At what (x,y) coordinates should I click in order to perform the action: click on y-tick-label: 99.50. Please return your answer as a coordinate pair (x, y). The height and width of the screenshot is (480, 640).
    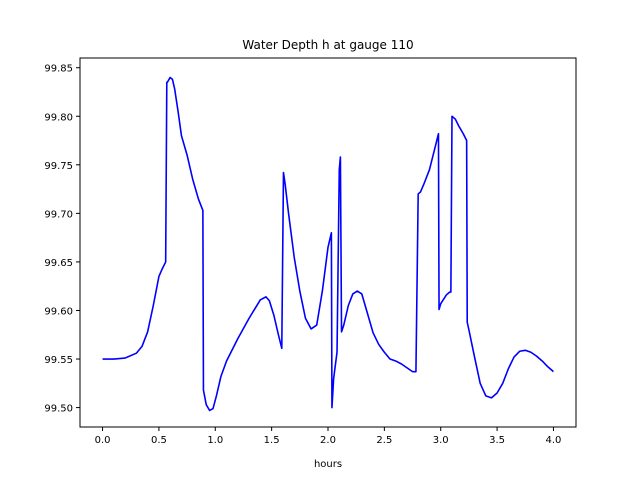
    Looking at the image, I should click on (58, 409).